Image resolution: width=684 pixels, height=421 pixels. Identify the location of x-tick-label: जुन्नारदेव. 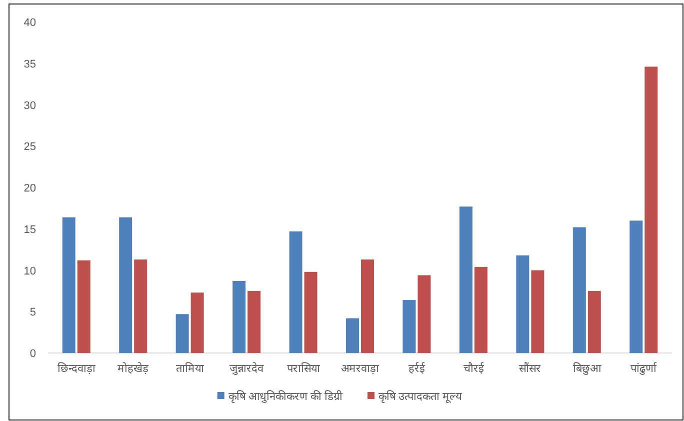
(247, 368).